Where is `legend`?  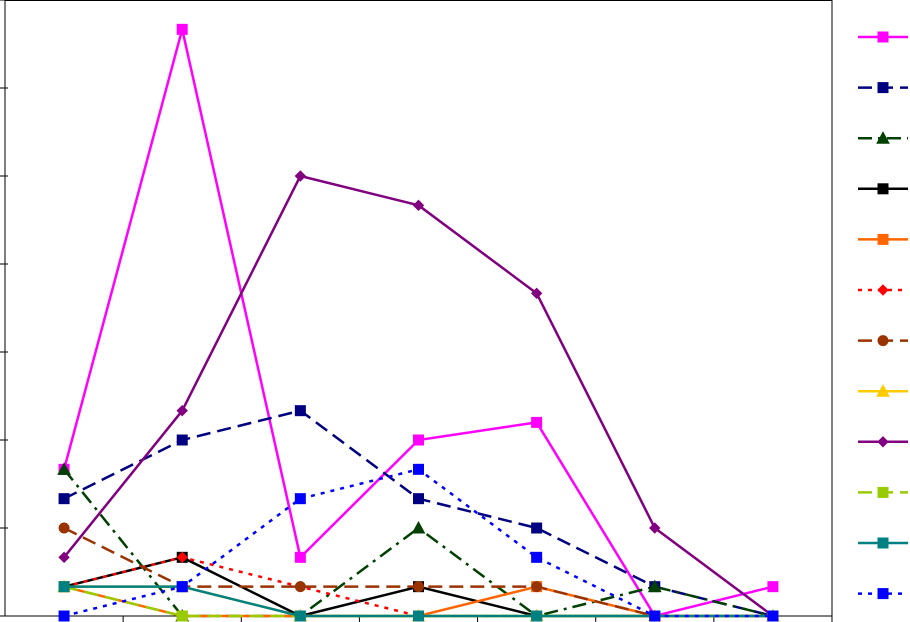
legend is located at coordinates (871, 309).